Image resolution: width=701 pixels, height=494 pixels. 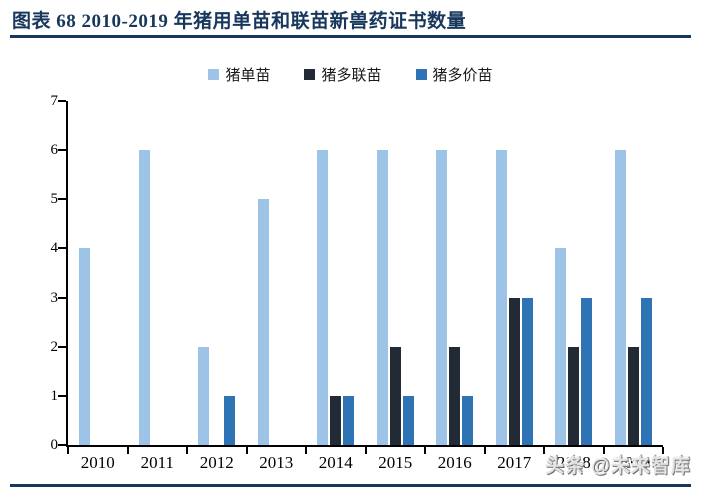 I want to click on bar-2014-series1, so click(x=323, y=297).